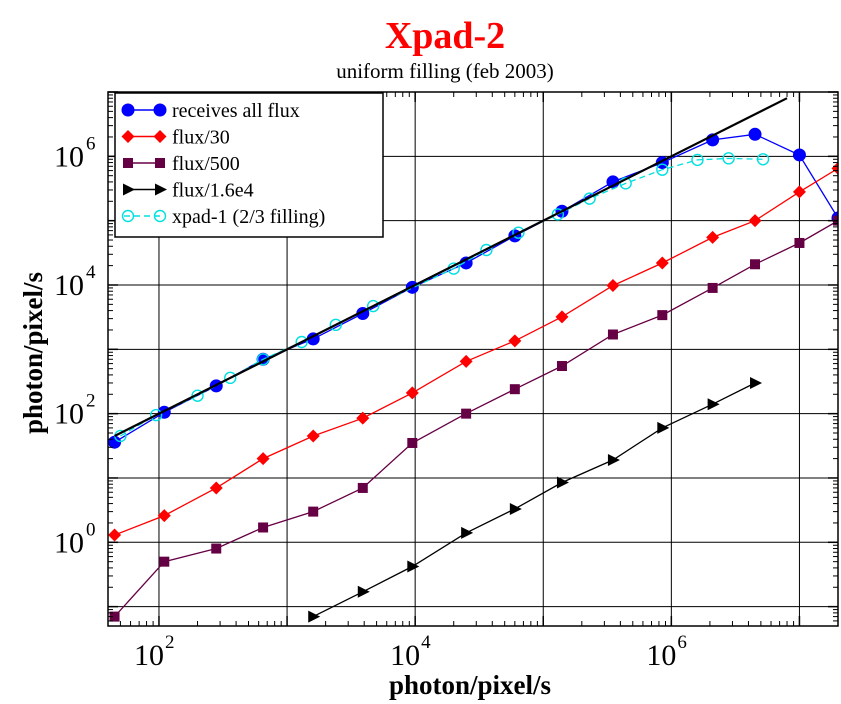 The width and height of the screenshot is (841, 704). I want to click on chart-subtitle: uniform filling (feb 2003), so click(445, 71).